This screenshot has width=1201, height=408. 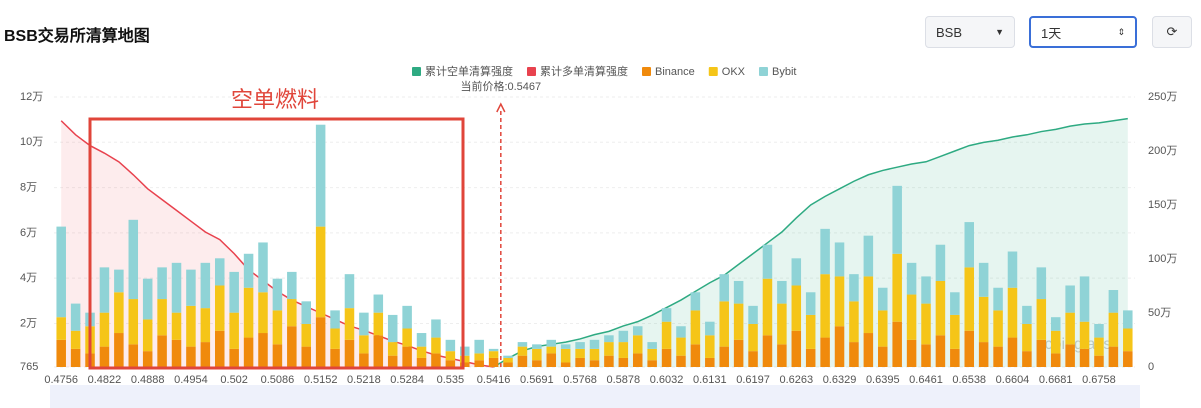 I want to click on x-tick-label: 0.4756, so click(x=61, y=380).